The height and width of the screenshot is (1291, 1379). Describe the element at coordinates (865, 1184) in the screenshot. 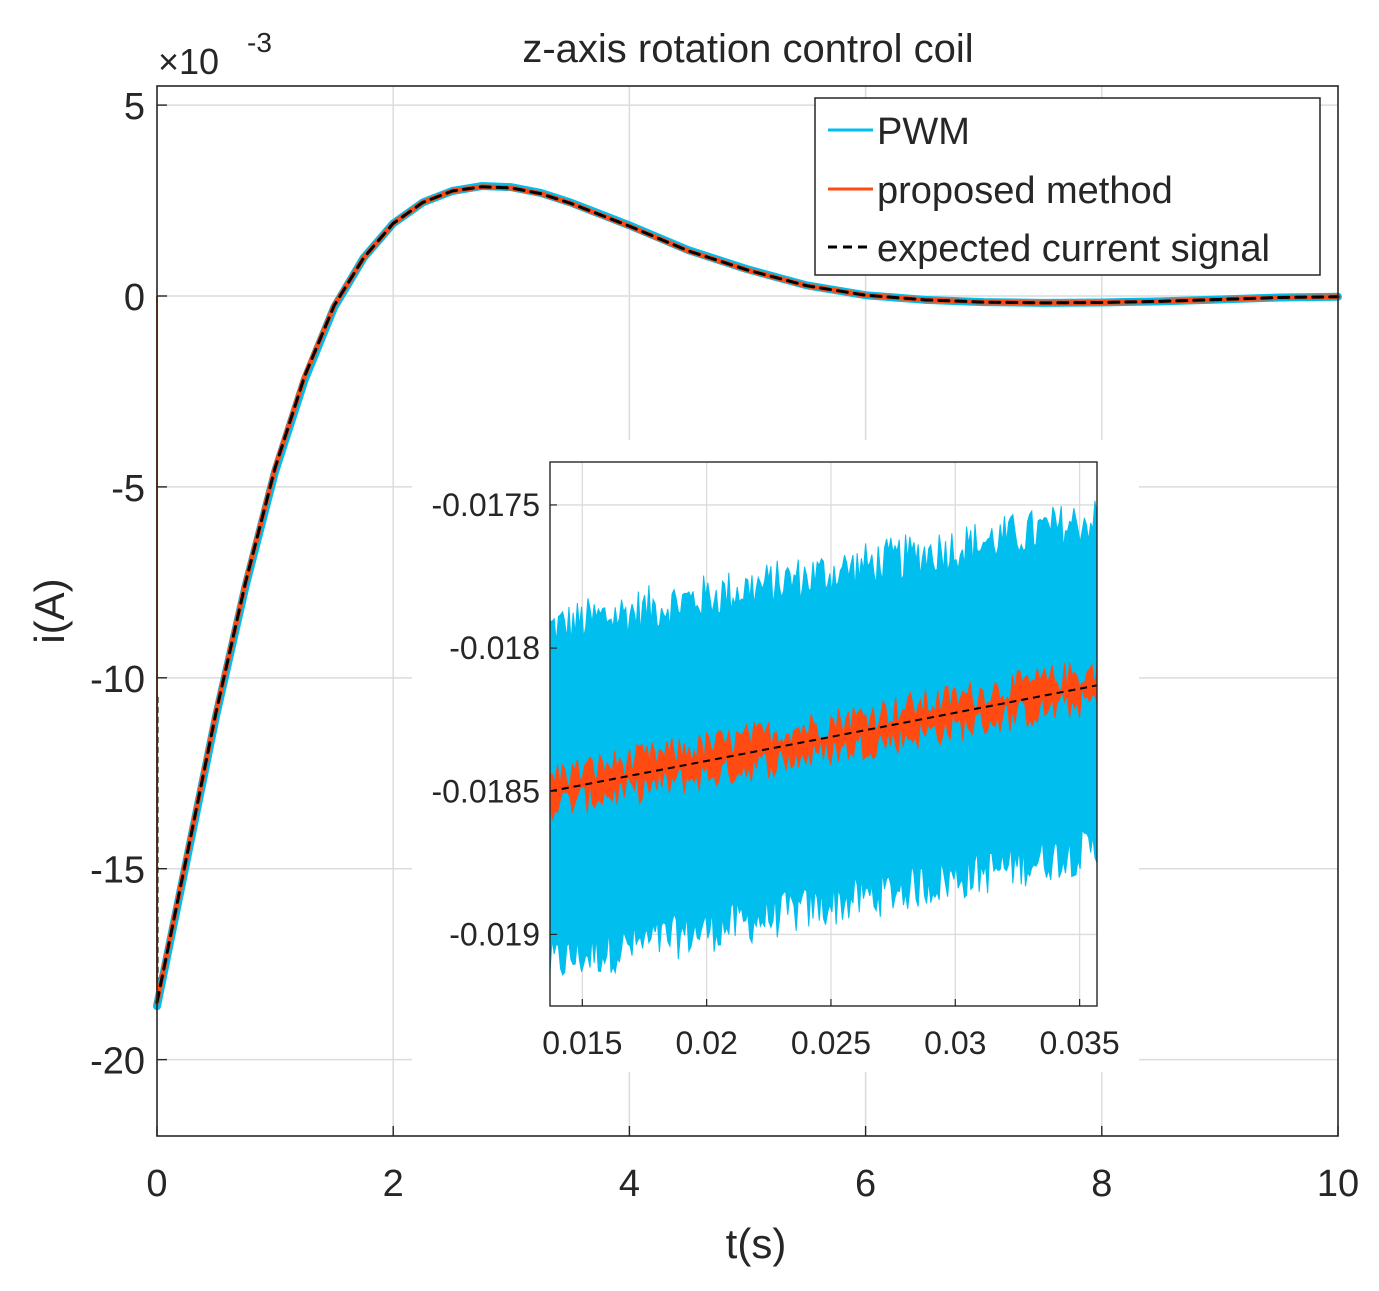

I see `main-xtick-label: 6` at that location.